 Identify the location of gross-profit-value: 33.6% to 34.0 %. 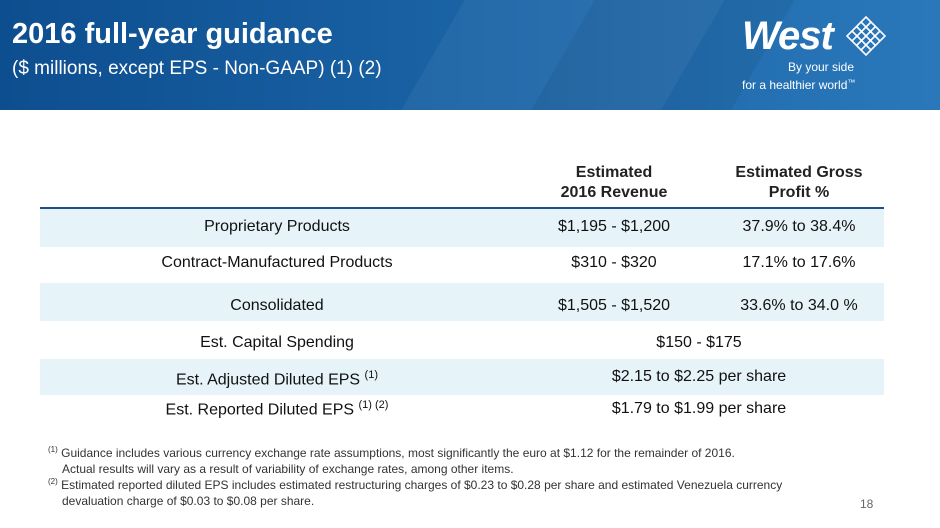
(799, 305).